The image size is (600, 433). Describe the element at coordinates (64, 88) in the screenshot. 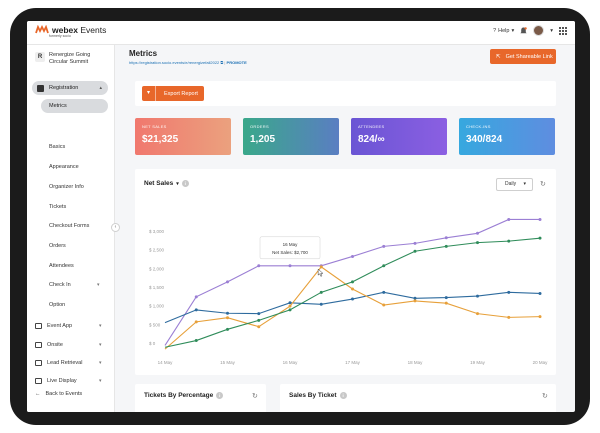

I see `sidebar-item-label: Registration` at that location.